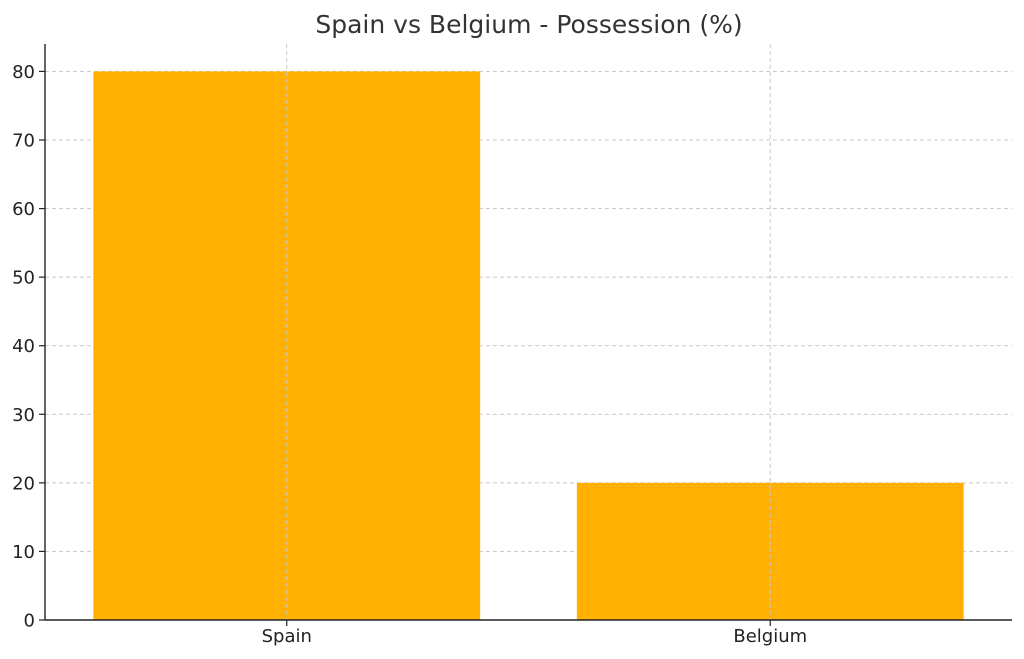 The width and height of the screenshot is (1024, 659). What do you see at coordinates (770, 636) in the screenshot?
I see `x-tick-label: Belgium` at bounding box center [770, 636].